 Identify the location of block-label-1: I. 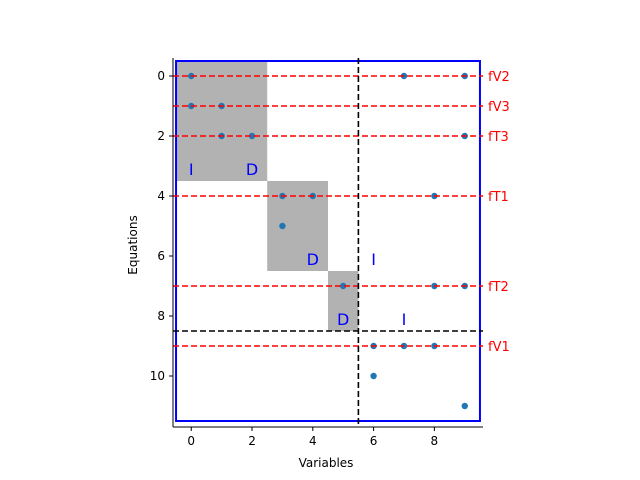
(191, 169).